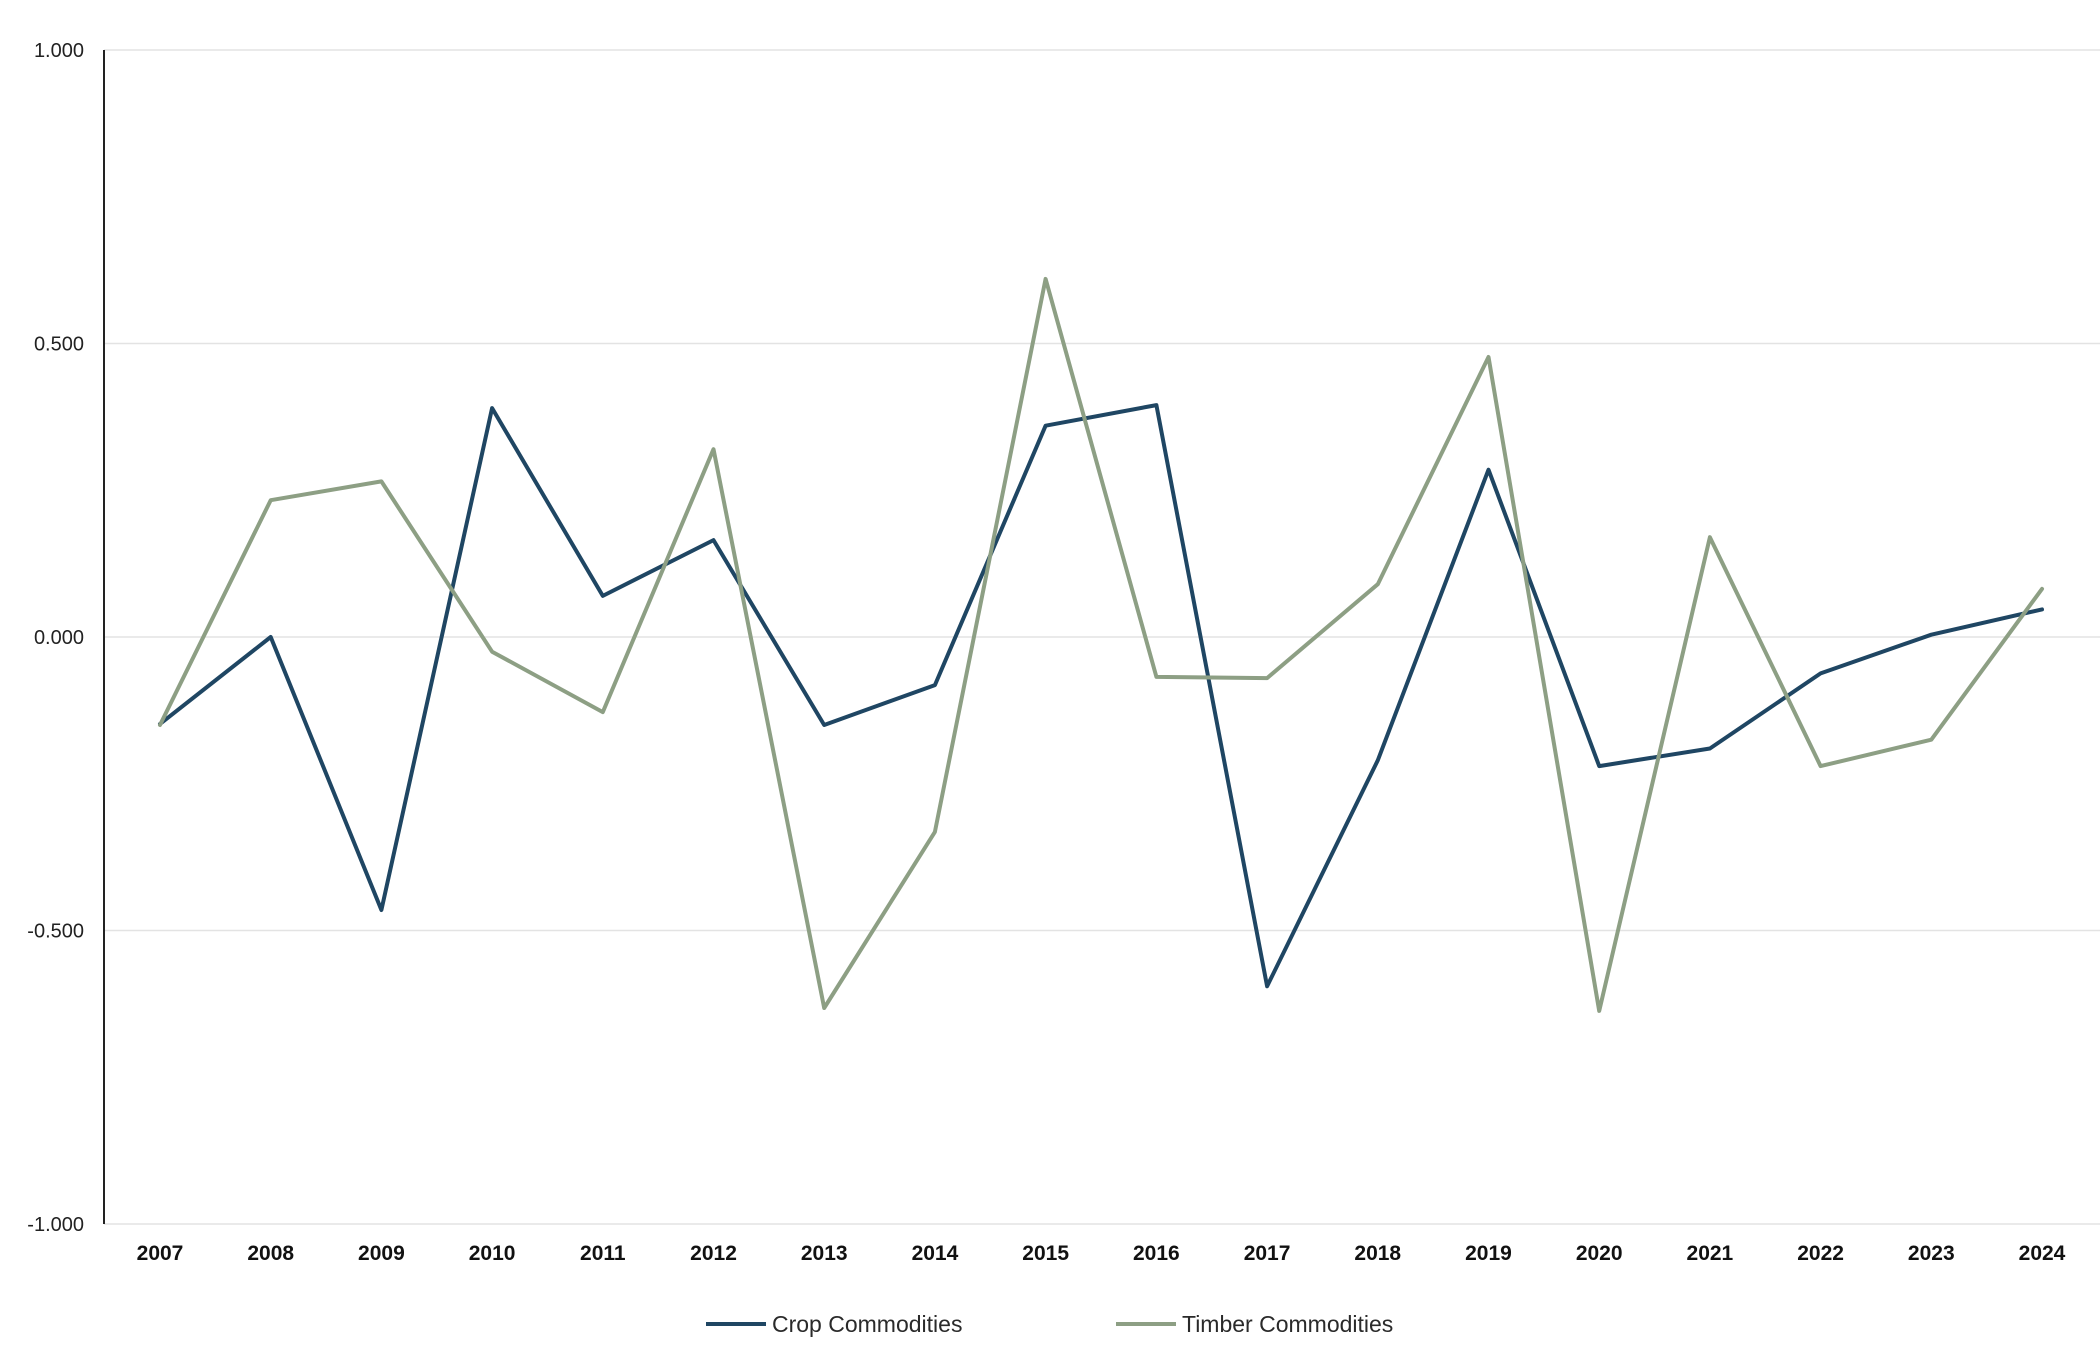  What do you see at coordinates (603, 1253) in the screenshot?
I see `x-tick-label: 2011` at bounding box center [603, 1253].